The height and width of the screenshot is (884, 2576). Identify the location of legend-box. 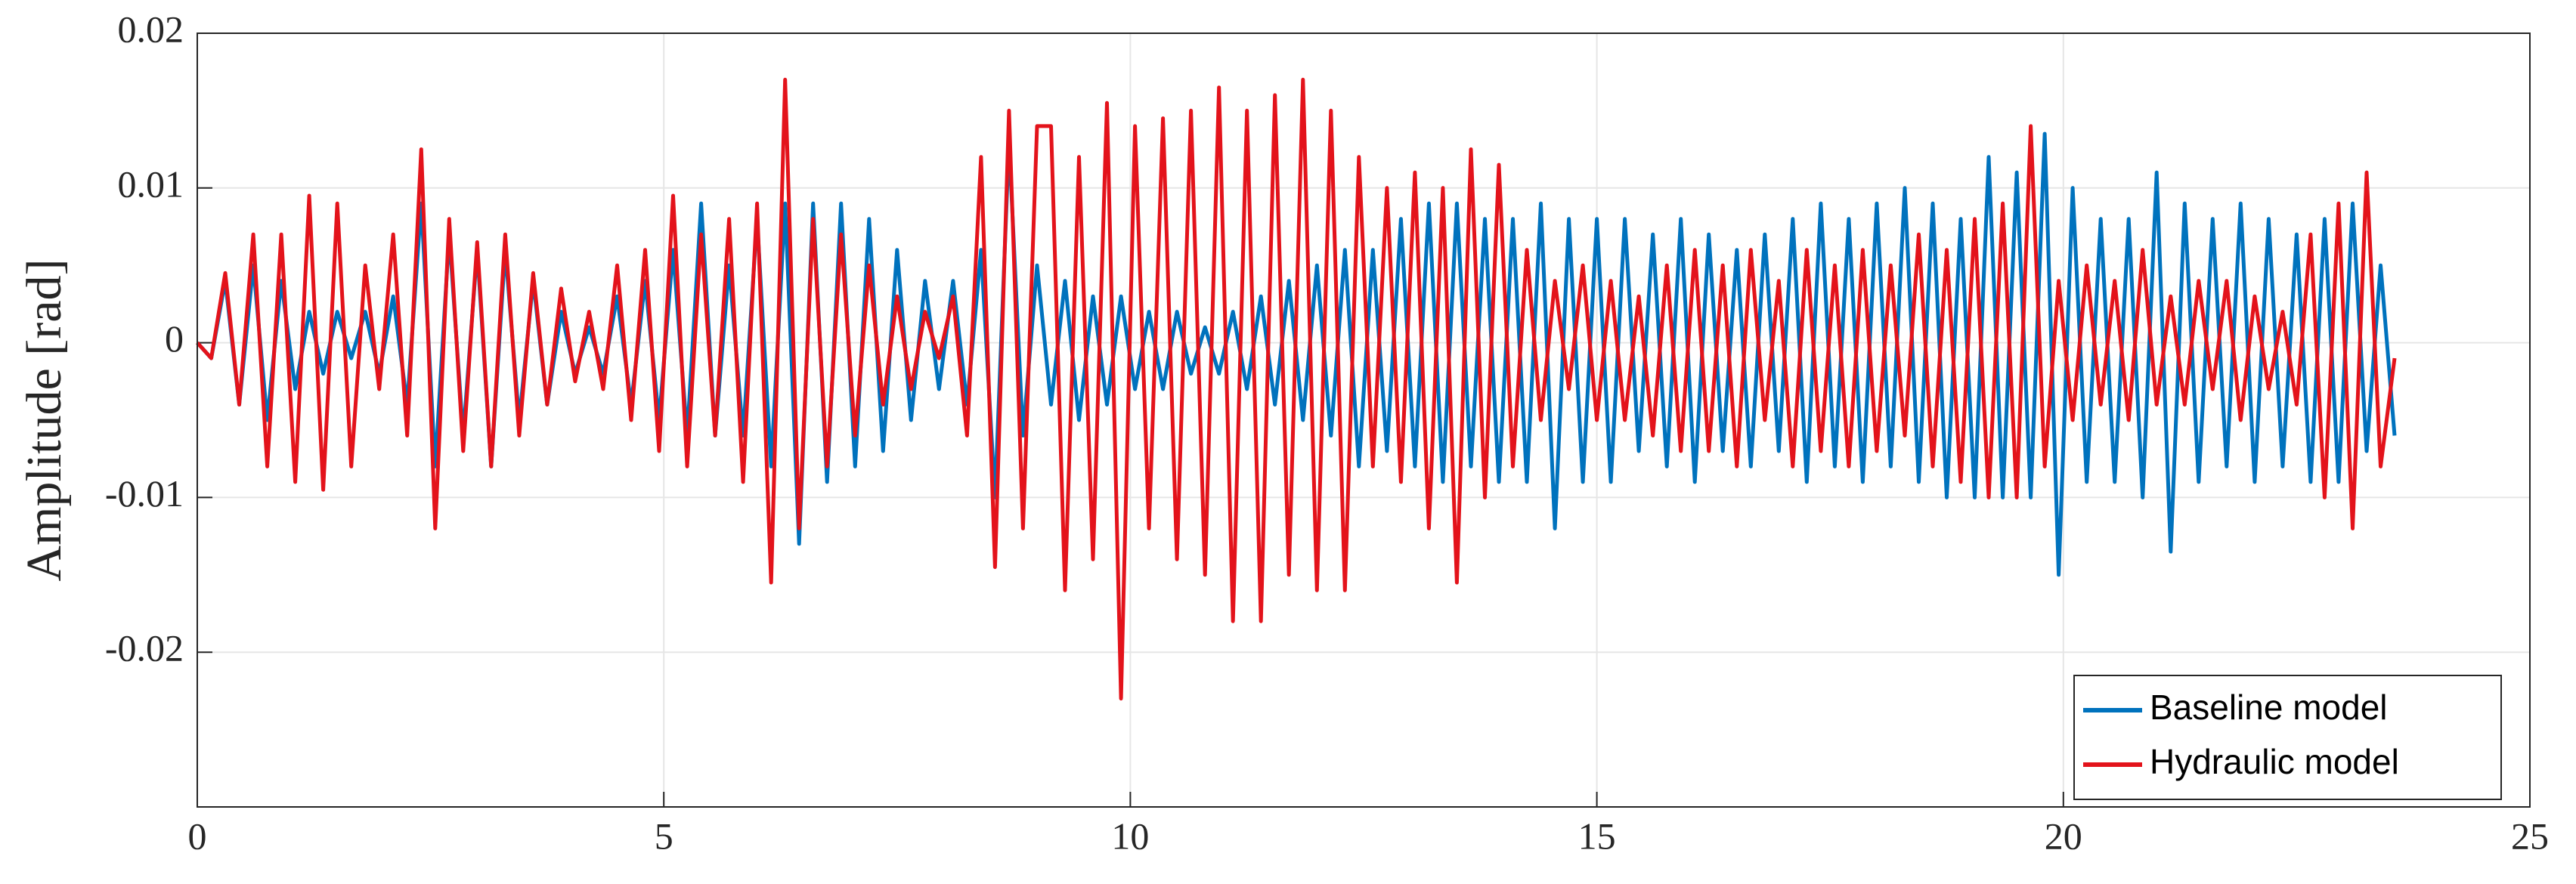
(2287, 737).